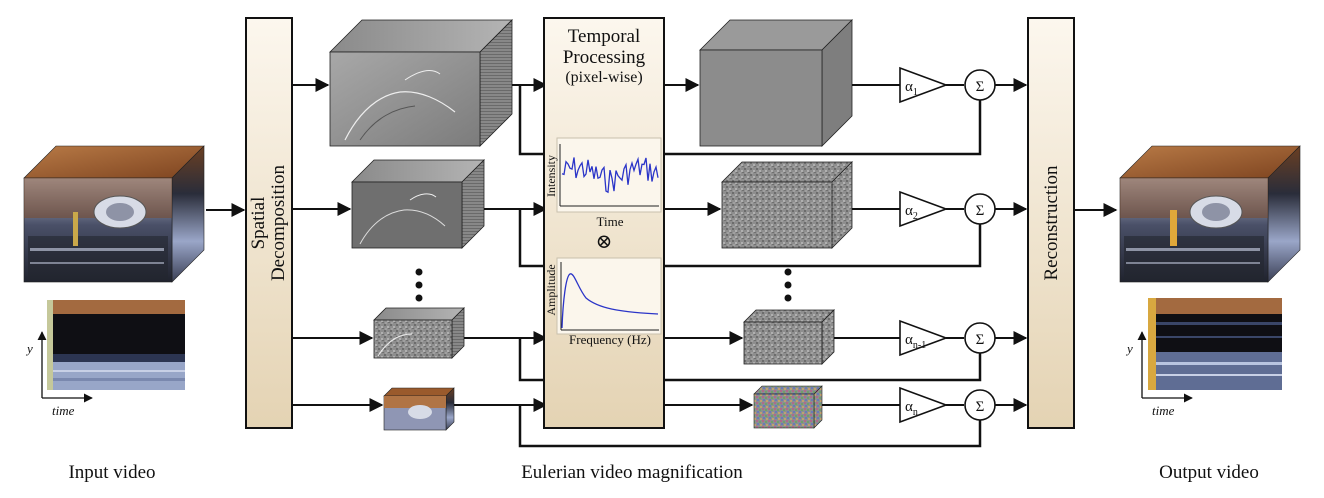 This screenshot has height=498, width=1324. I want to click on output-video-cube, so click(1210, 214).